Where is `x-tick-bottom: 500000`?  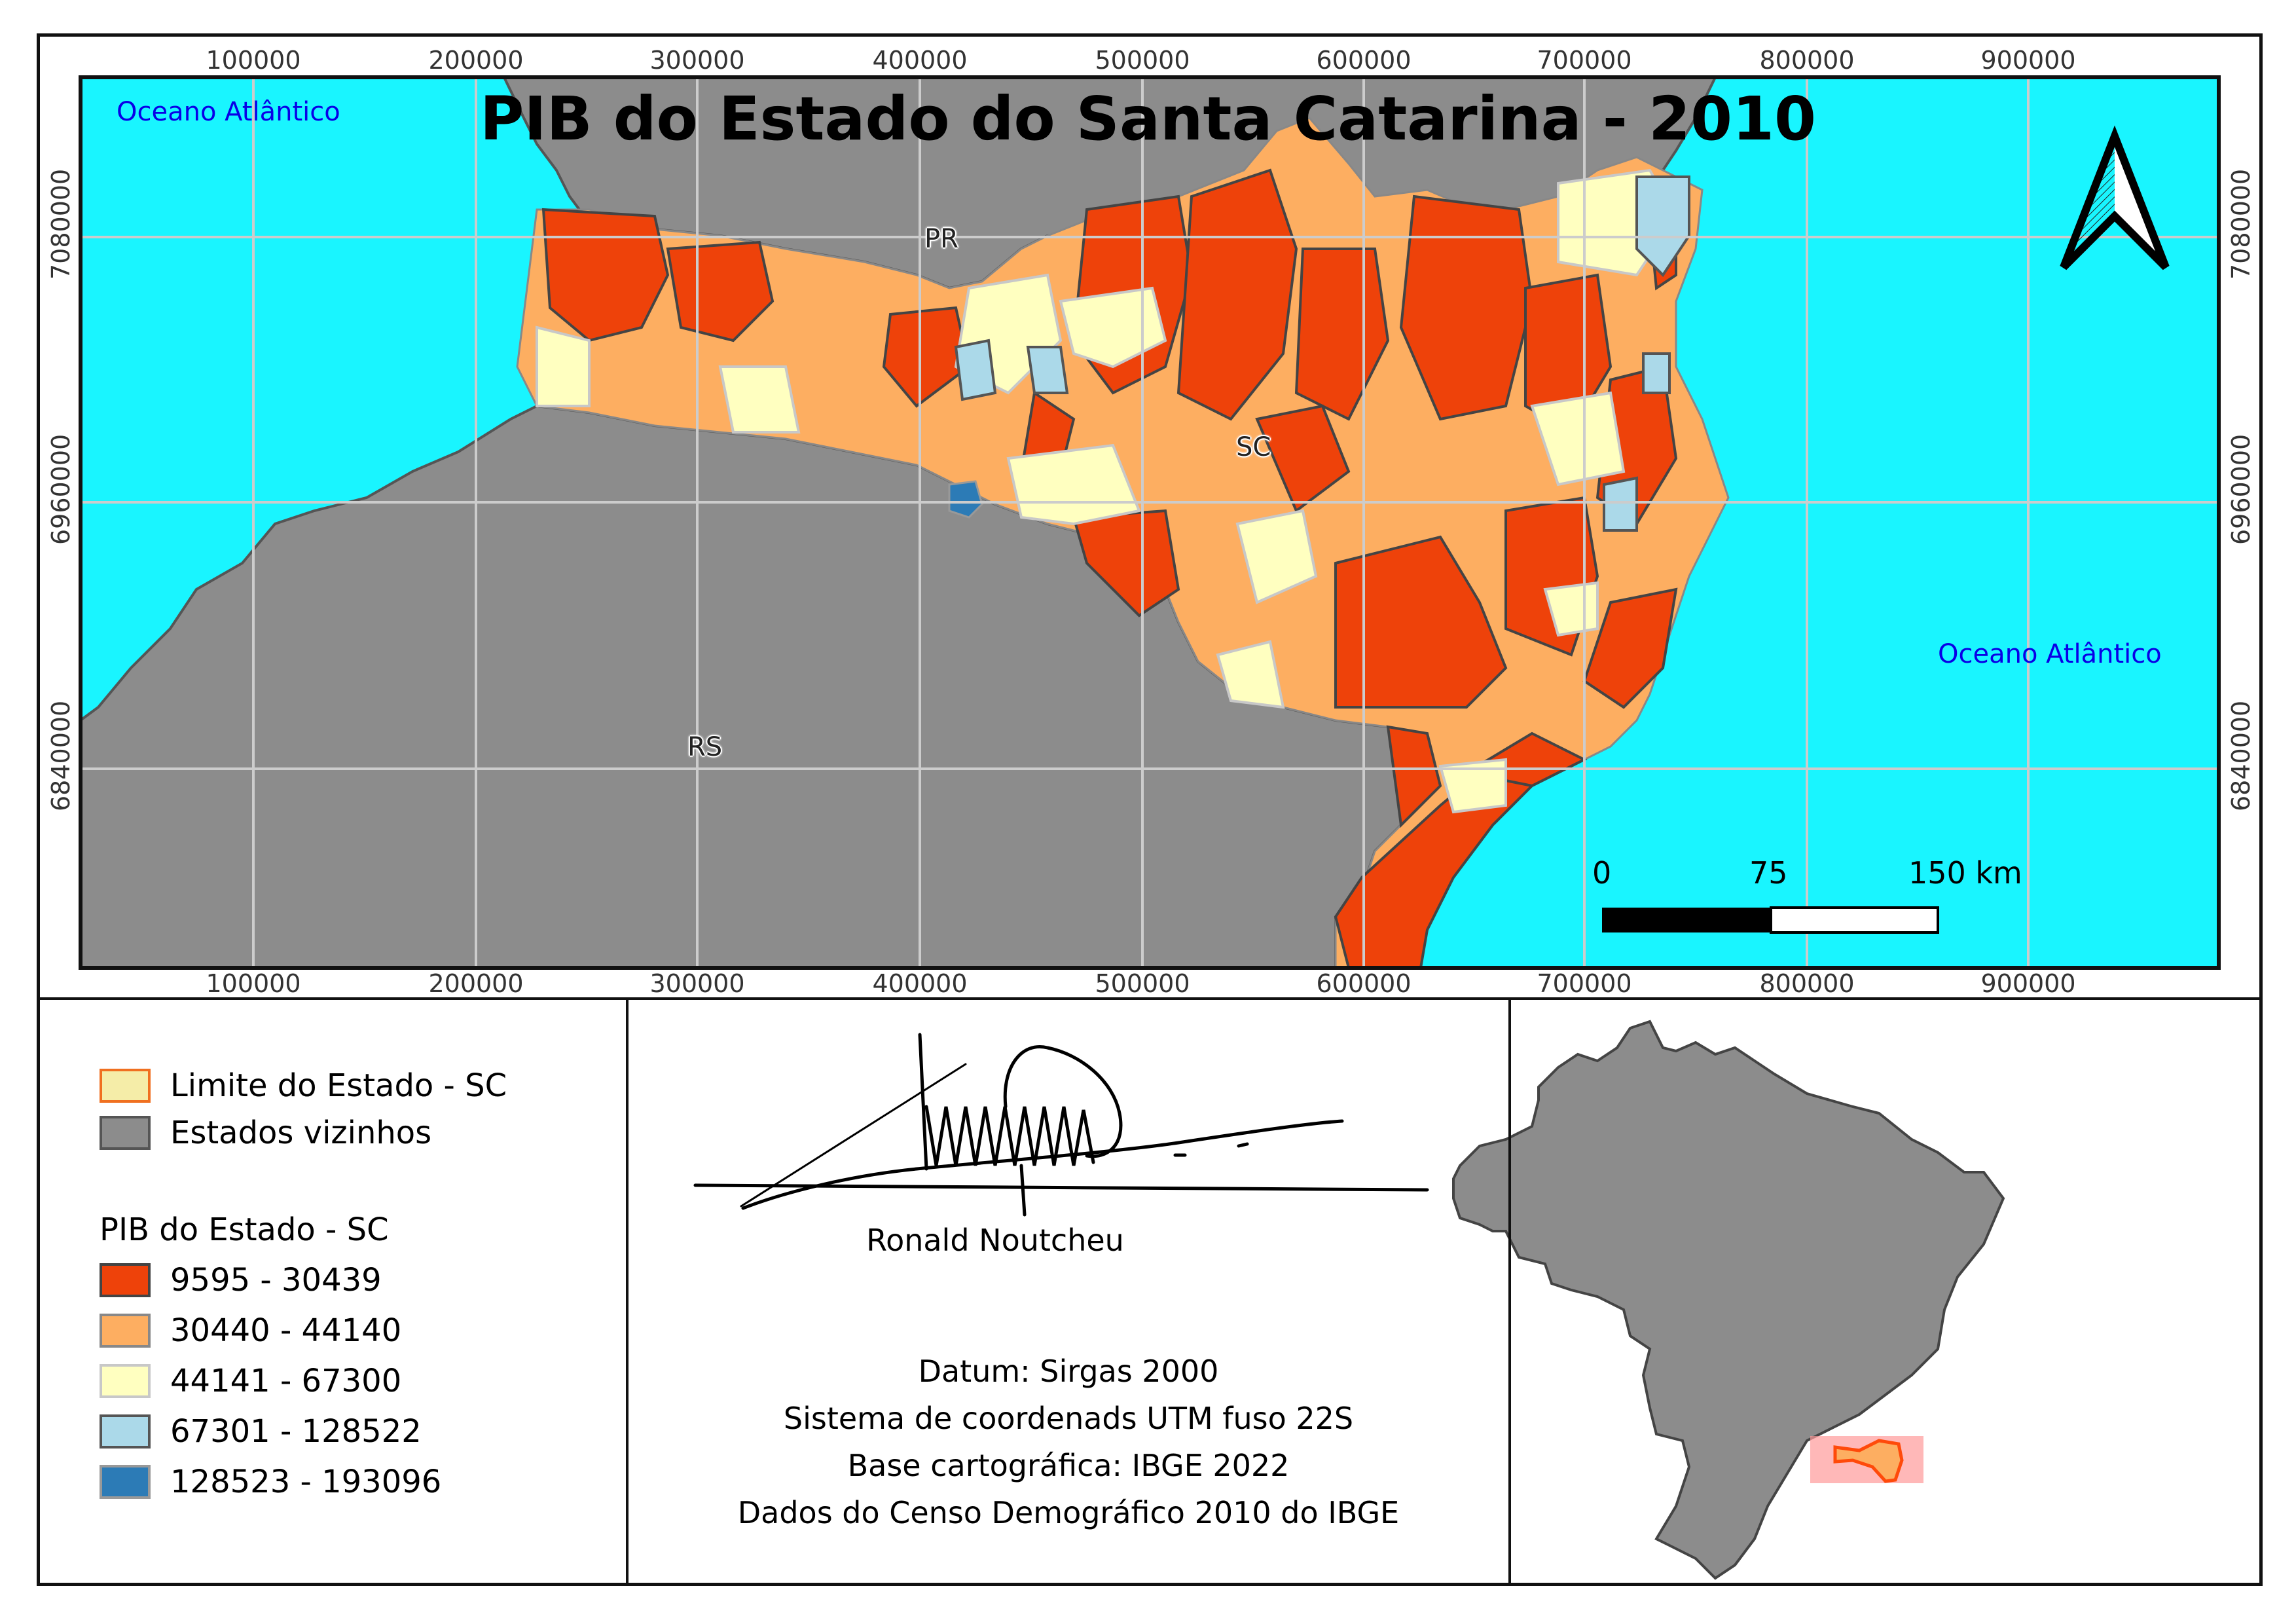 x-tick-bottom: 500000 is located at coordinates (1142, 983).